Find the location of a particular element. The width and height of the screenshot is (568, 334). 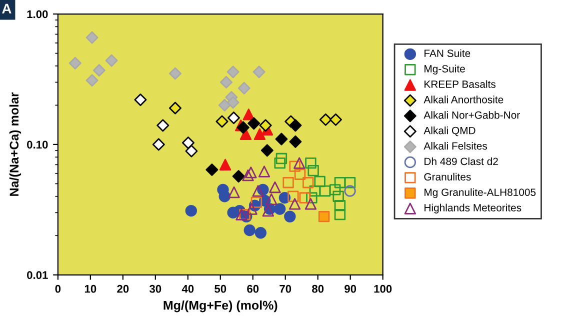

legend-label: FAN Suite is located at coordinates (447, 53).